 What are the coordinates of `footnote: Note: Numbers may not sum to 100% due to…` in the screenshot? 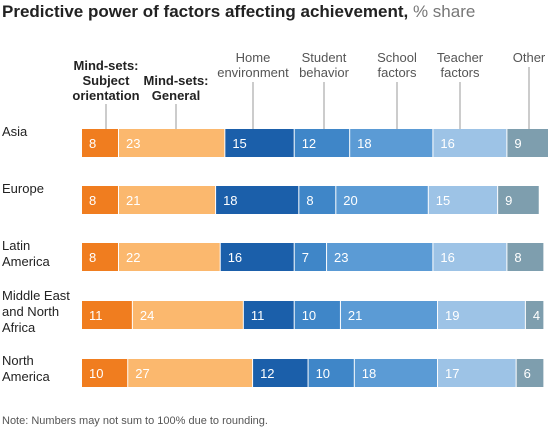 It's located at (135, 421).